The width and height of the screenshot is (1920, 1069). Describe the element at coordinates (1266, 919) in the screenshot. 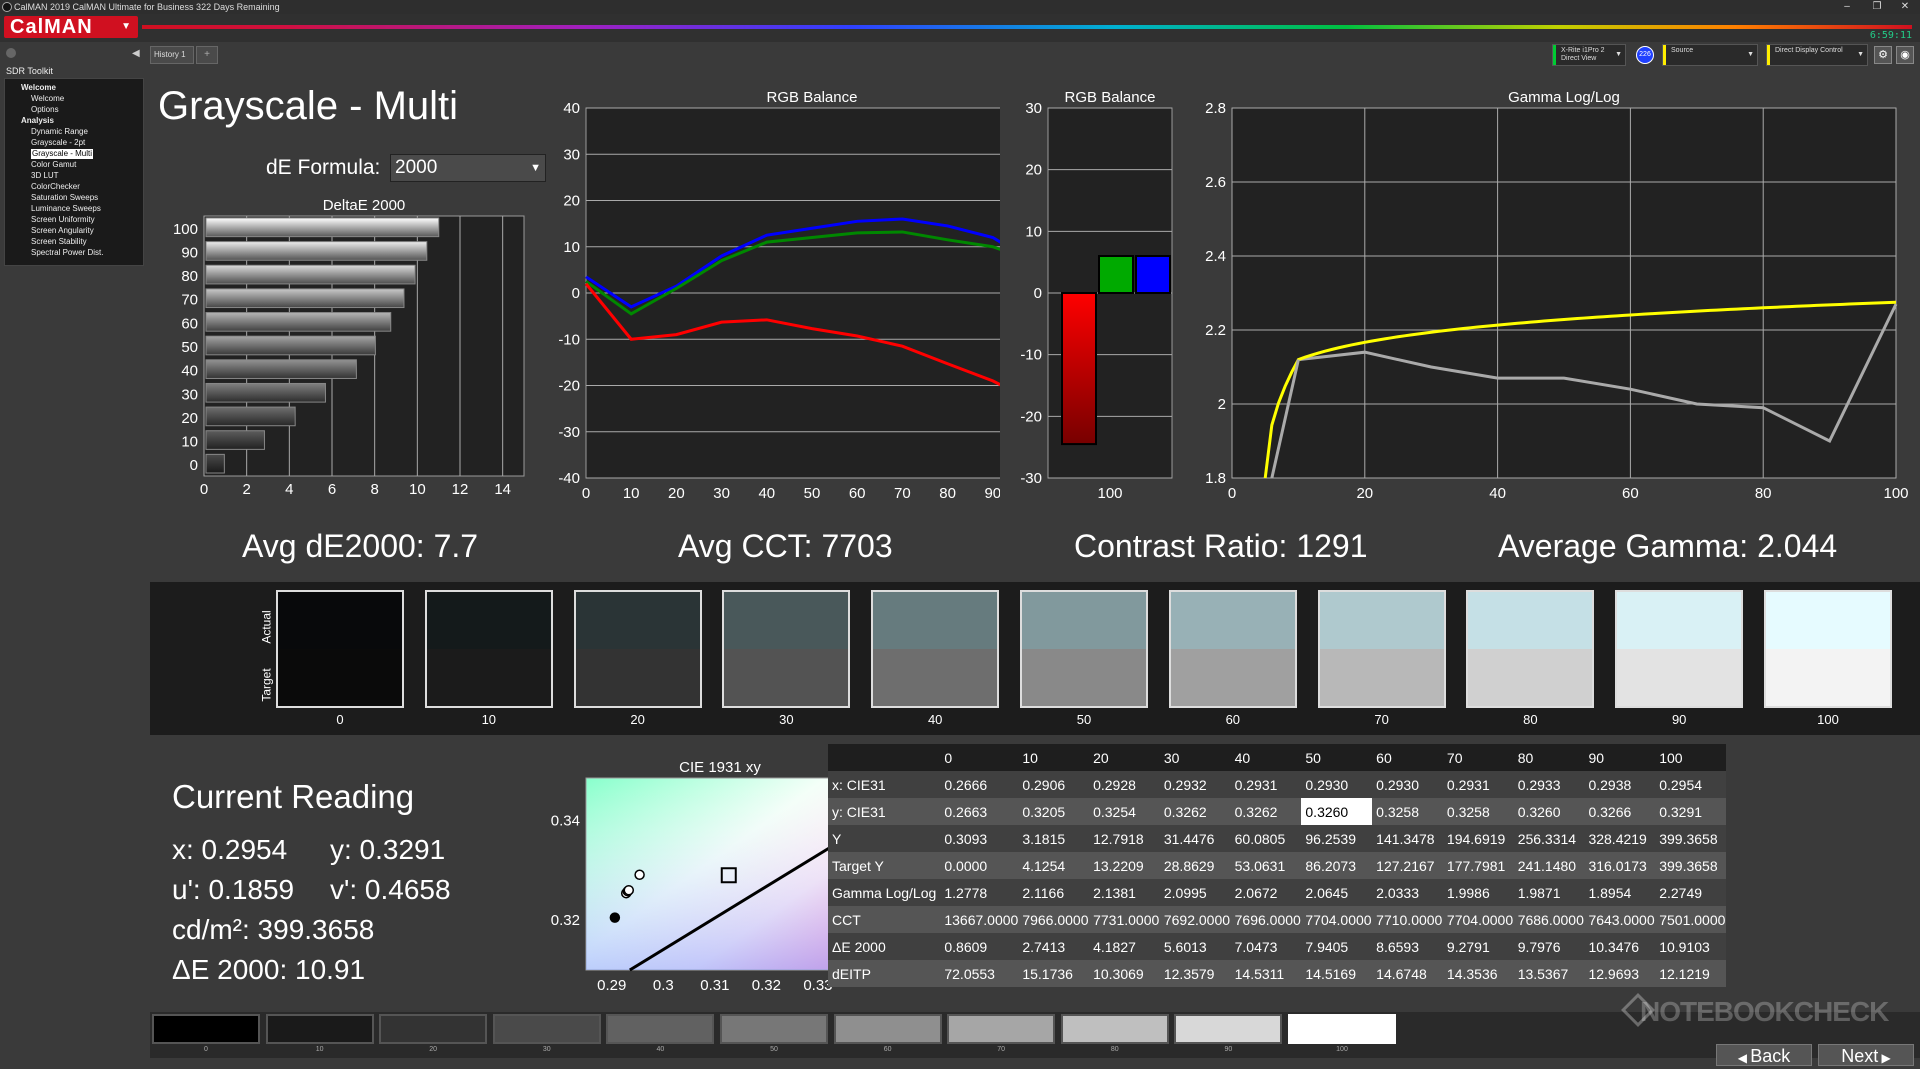

I see `table-cell: 7696.0000` at that location.